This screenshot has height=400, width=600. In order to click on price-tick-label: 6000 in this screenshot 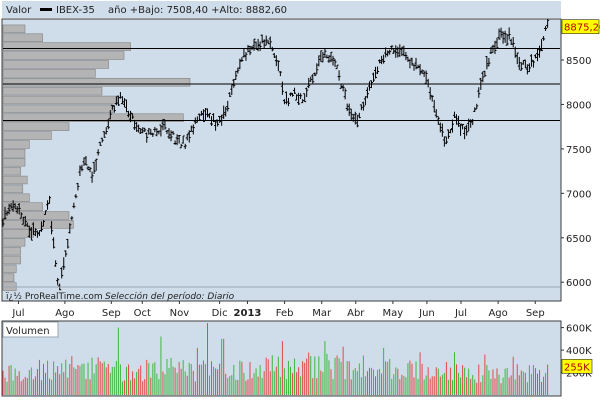, I will do `click(578, 283)`.